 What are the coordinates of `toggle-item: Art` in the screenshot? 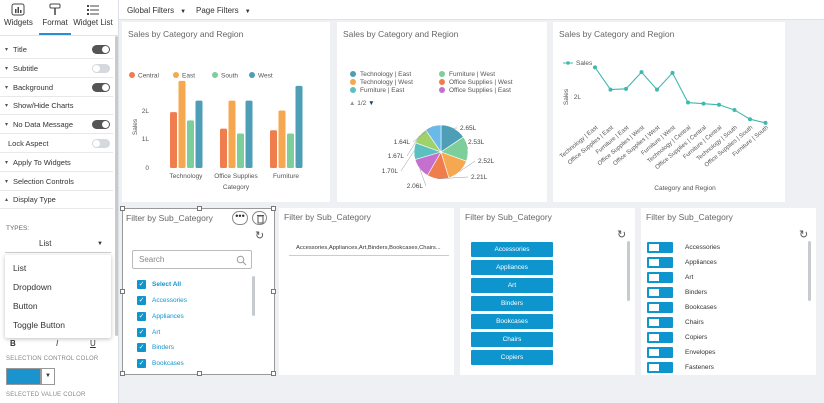 It's located at (707, 278).